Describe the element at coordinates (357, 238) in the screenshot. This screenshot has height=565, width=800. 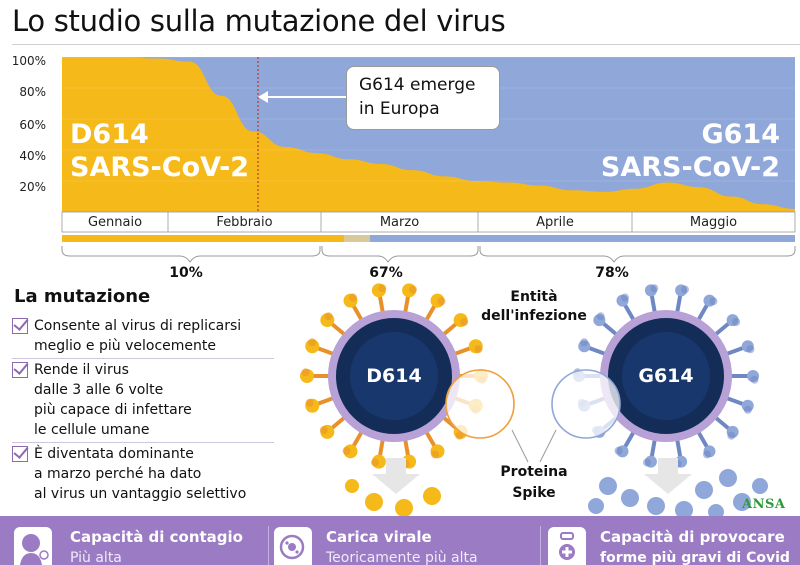
I see `period-bar-mixed` at that location.